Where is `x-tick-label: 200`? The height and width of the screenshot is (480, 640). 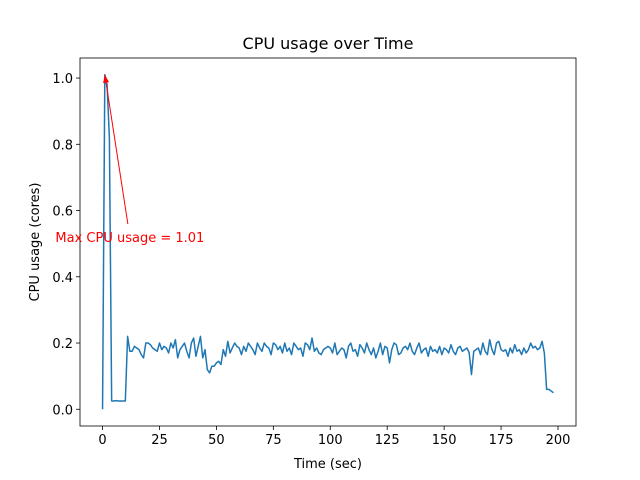 x-tick-label: 200 is located at coordinates (558, 440).